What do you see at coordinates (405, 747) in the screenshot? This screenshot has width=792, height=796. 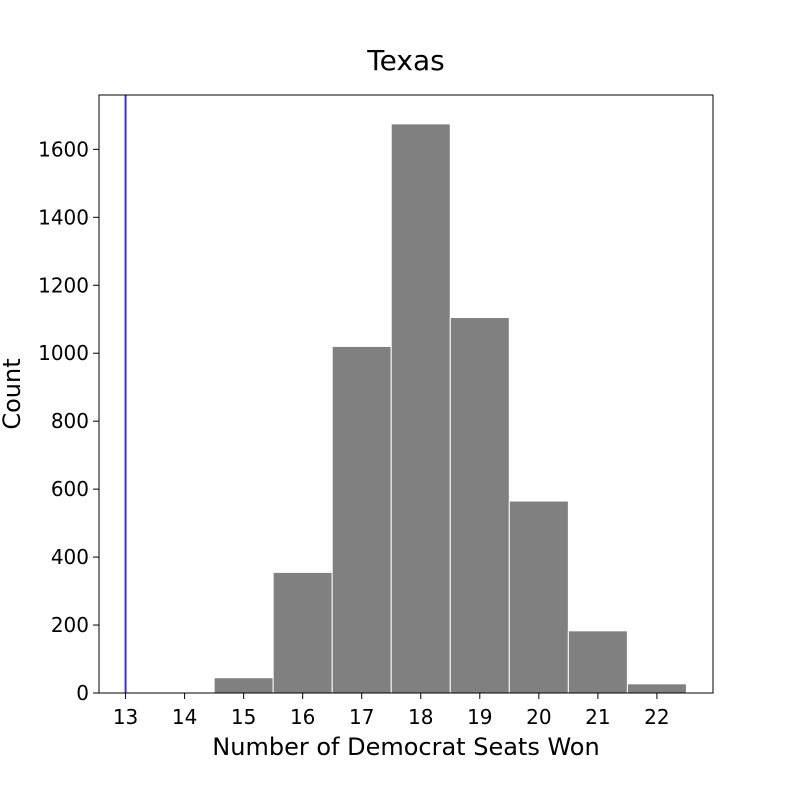 I see `x-axis-title: Number of Democrat Seats Won` at bounding box center [405, 747].